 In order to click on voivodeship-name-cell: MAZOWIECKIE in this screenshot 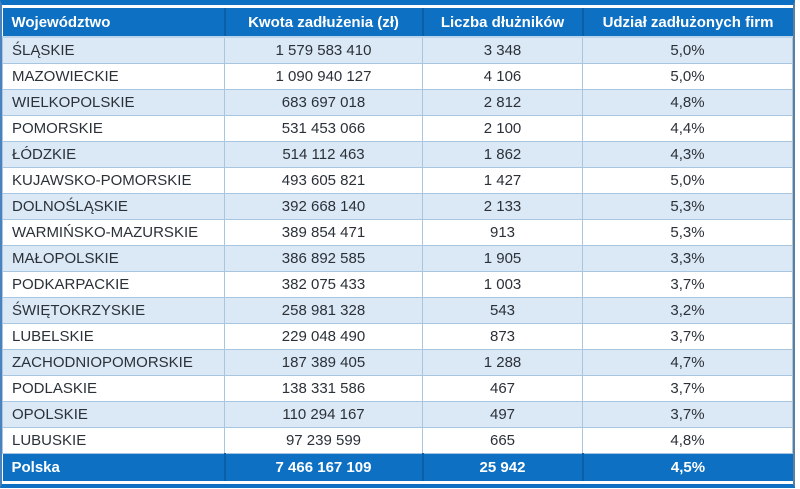, I will do `click(113, 76)`.